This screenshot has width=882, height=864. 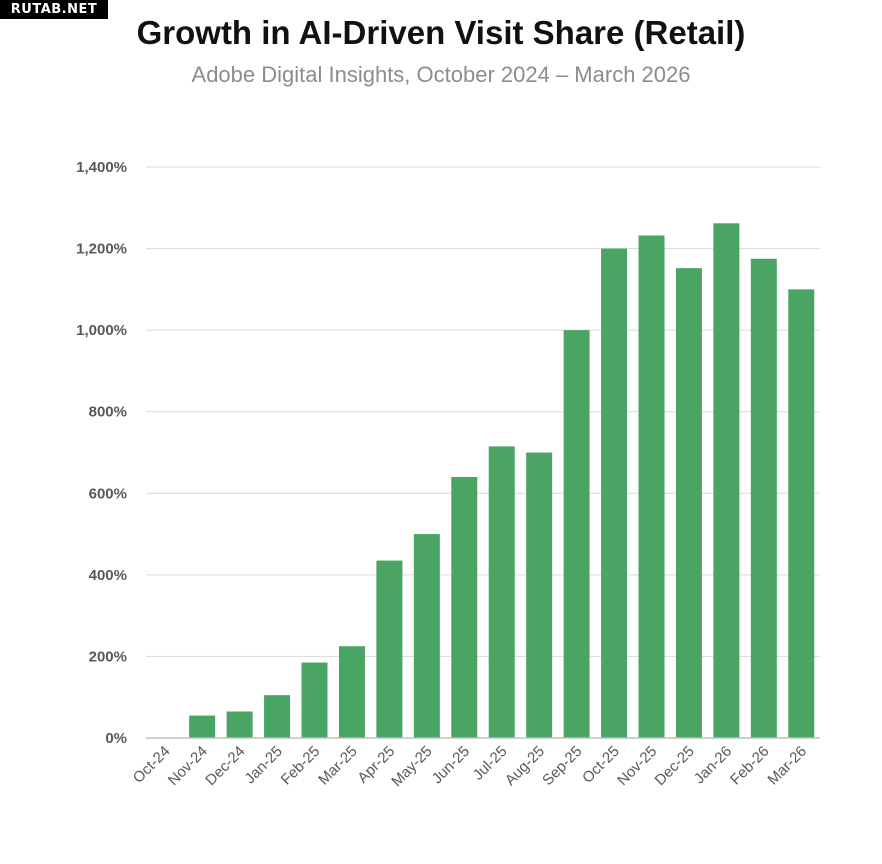 What do you see at coordinates (441, 32) in the screenshot?
I see `chart-title: Growth in AI-Driven Visit Share (Retail)` at bounding box center [441, 32].